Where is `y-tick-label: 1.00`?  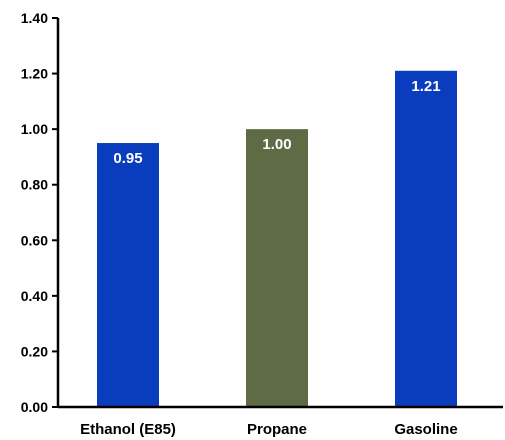 y-tick-label: 1.00 is located at coordinates (34, 129).